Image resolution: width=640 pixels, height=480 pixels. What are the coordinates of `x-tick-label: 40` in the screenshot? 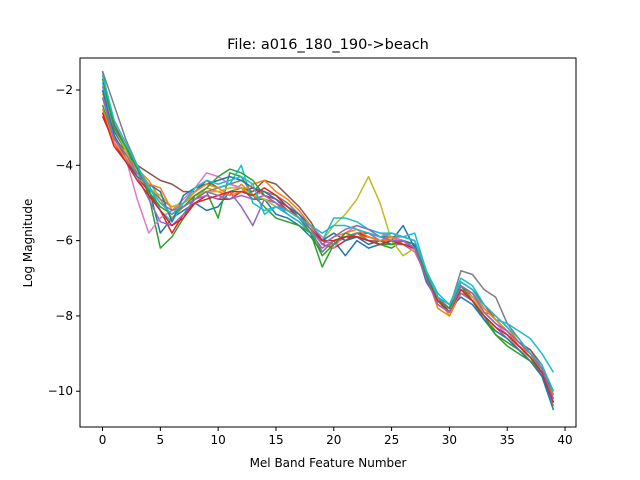 It's located at (564, 440).